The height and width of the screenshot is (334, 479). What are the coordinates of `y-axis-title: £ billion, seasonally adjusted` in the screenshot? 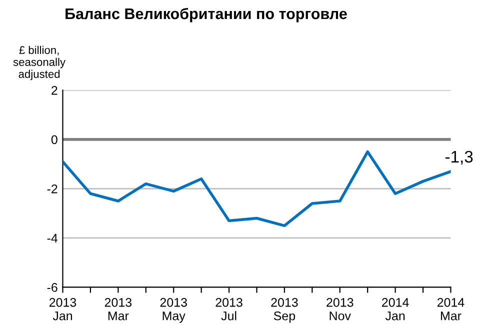 It's located at (39, 63).